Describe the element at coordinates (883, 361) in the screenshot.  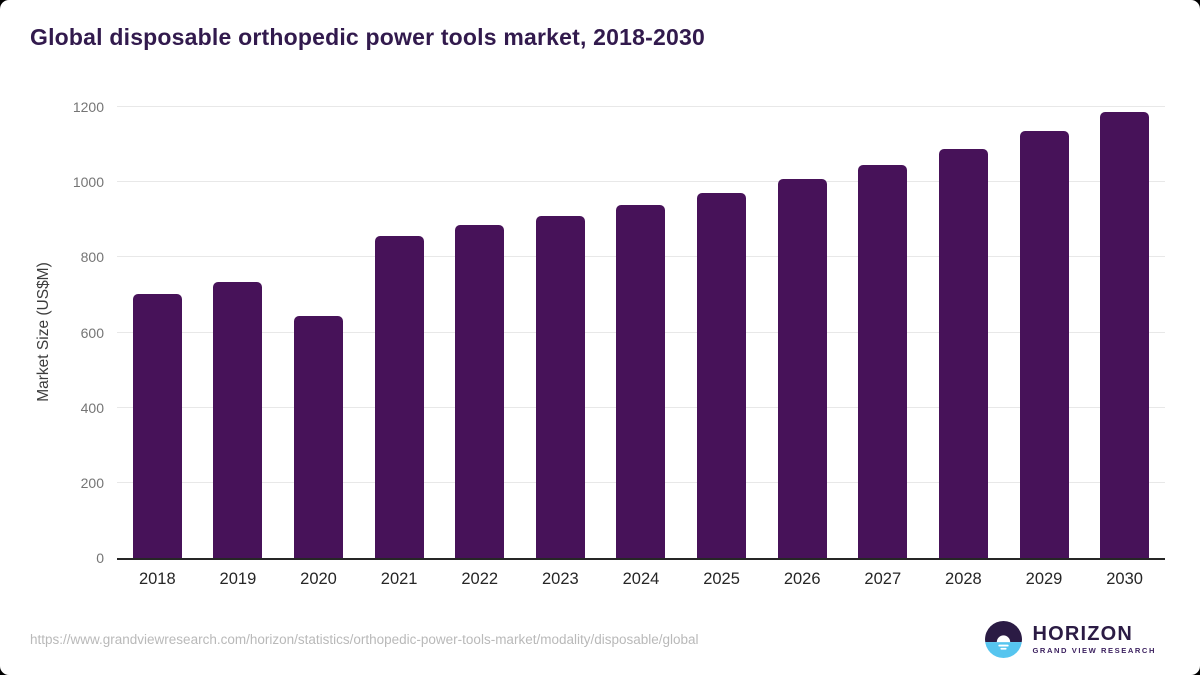
I see `bar-2027` at that location.